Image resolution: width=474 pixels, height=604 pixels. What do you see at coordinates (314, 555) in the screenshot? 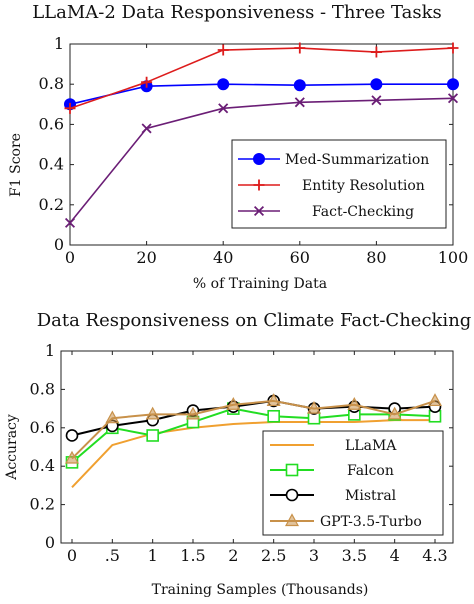
I see `chart2-xtick-label-6: 3` at bounding box center [314, 555].